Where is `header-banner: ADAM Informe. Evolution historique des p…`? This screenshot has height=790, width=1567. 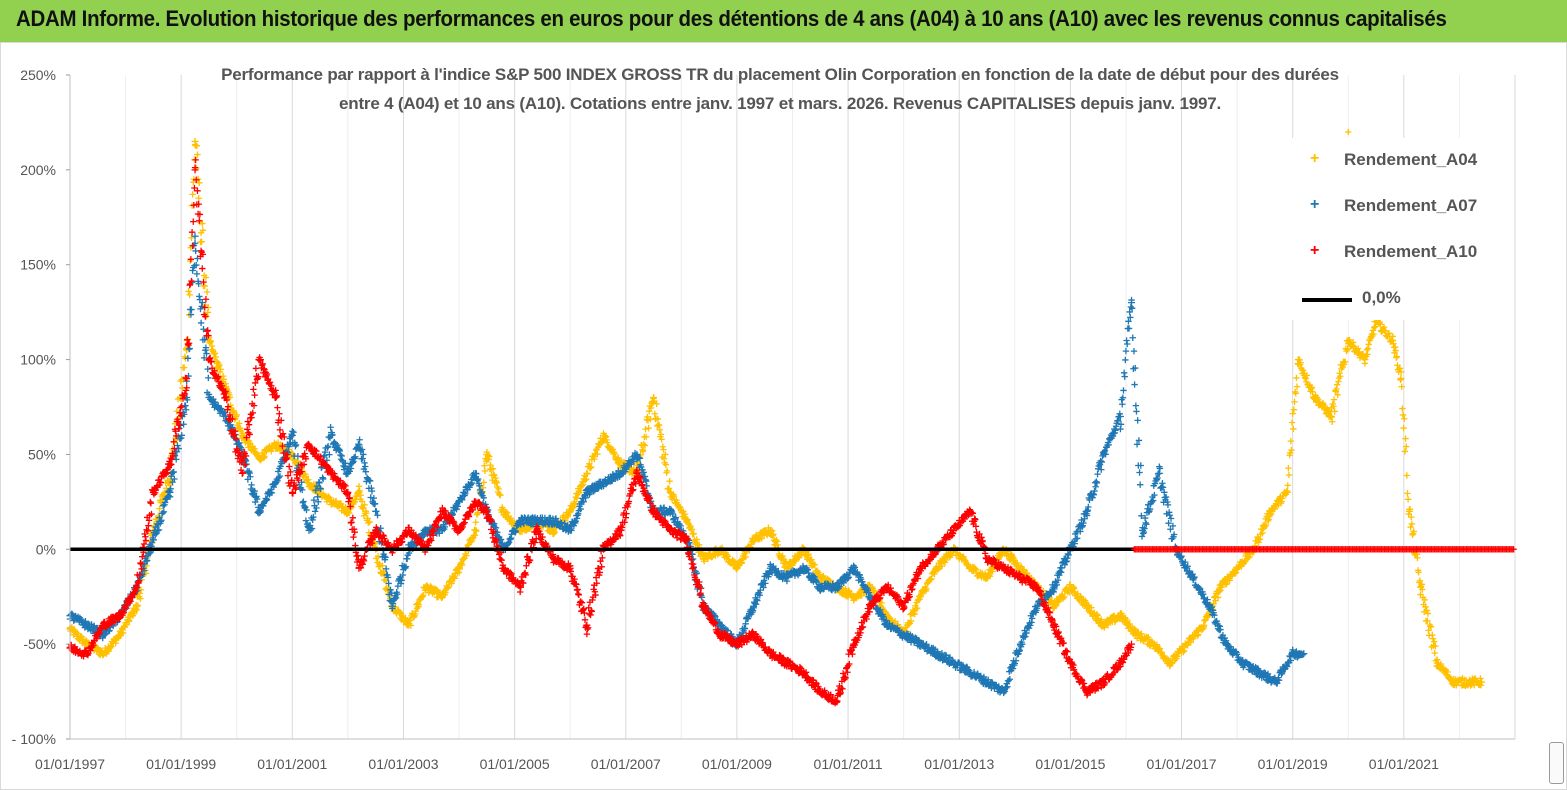 header-banner: ADAM Informe. Evolution historique des p… is located at coordinates (783, 21).